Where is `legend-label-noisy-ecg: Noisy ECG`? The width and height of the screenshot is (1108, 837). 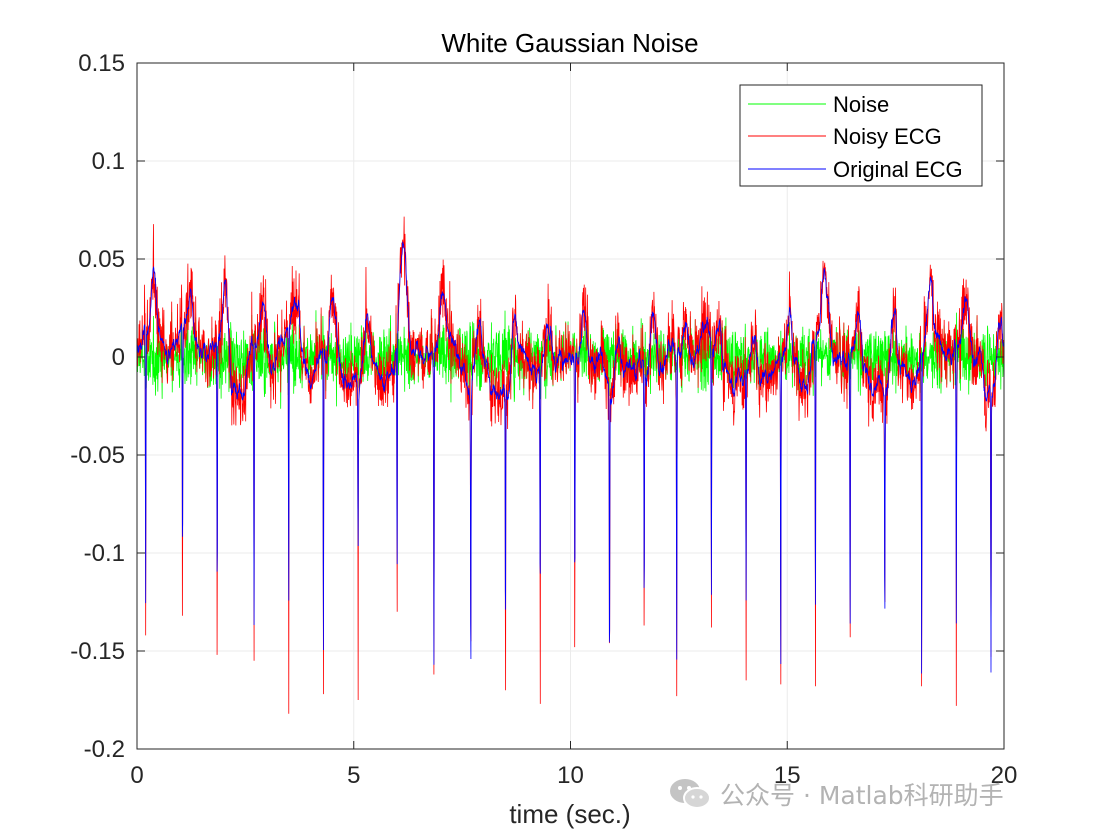
legend-label-noisy-ecg: Noisy ECG is located at coordinates (887, 136).